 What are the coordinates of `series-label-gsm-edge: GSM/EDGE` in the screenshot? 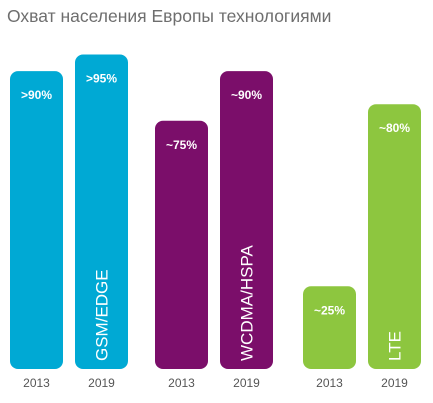 It's located at (102, 315).